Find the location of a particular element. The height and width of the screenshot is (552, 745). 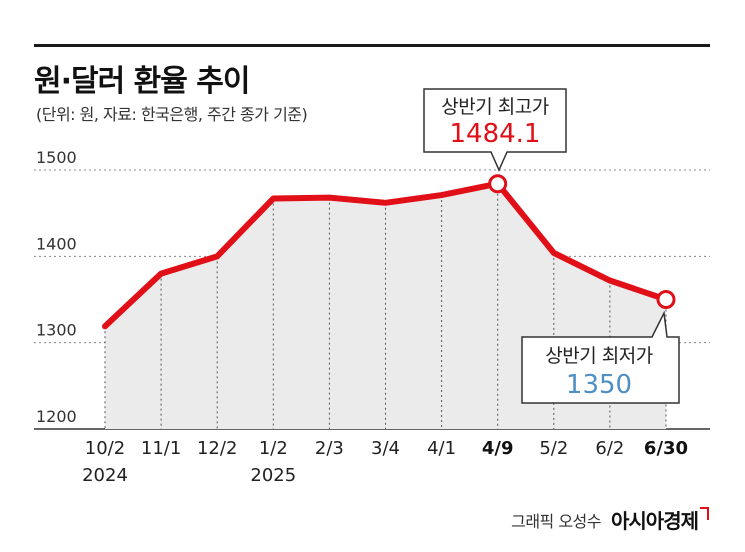

chart-title: 원·달러 환율 추이 is located at coordinates (142, 81).